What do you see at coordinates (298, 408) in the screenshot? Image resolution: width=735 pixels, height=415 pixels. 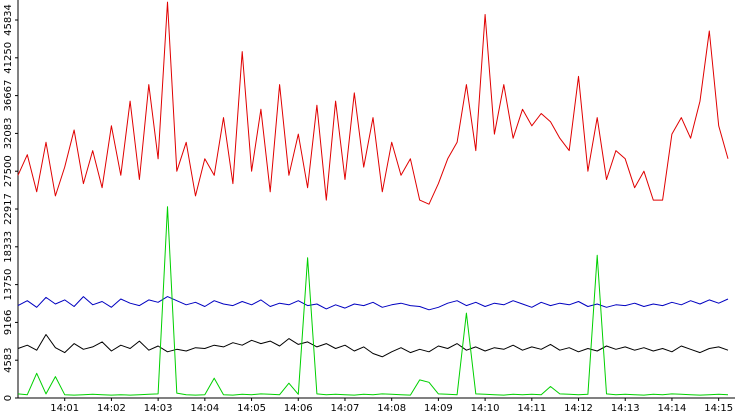 I see `x-tick-label: 14:06` at bounding box center [298, 408].